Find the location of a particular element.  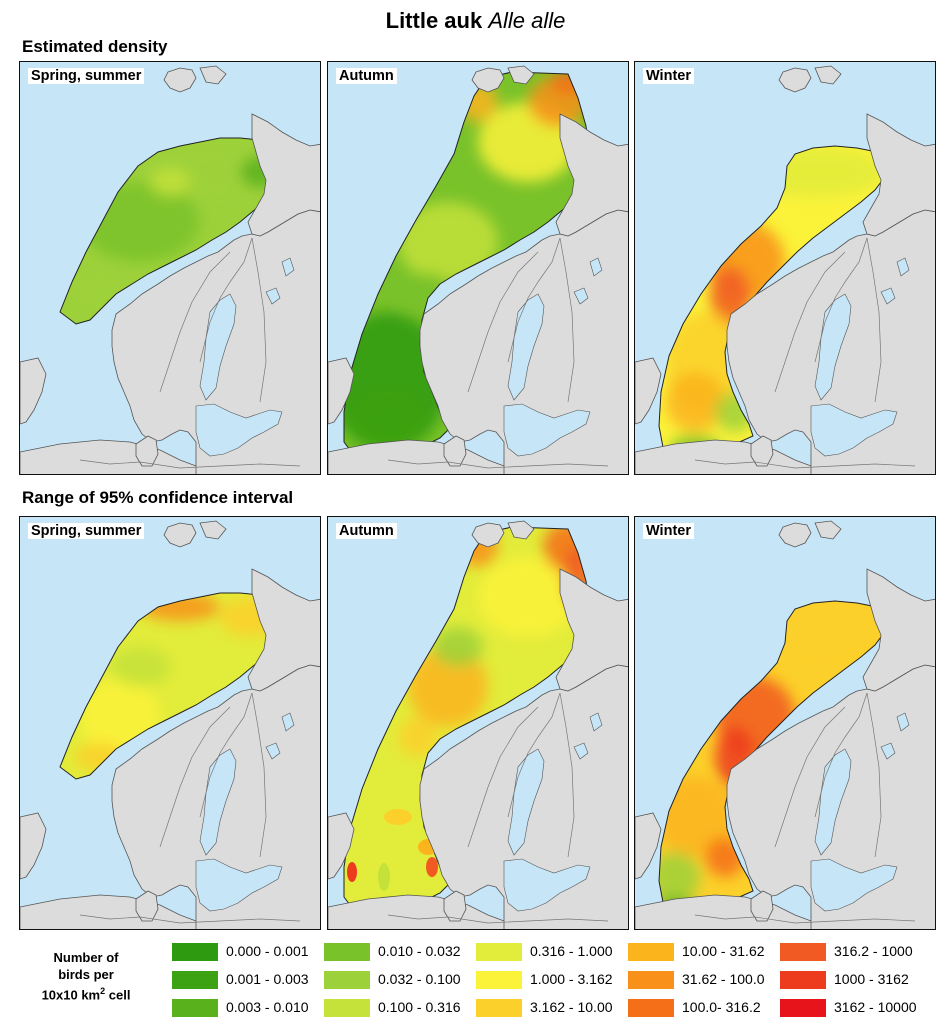

legend-item: 0.003 - 0.010 is located at coordinates (247, 1008).